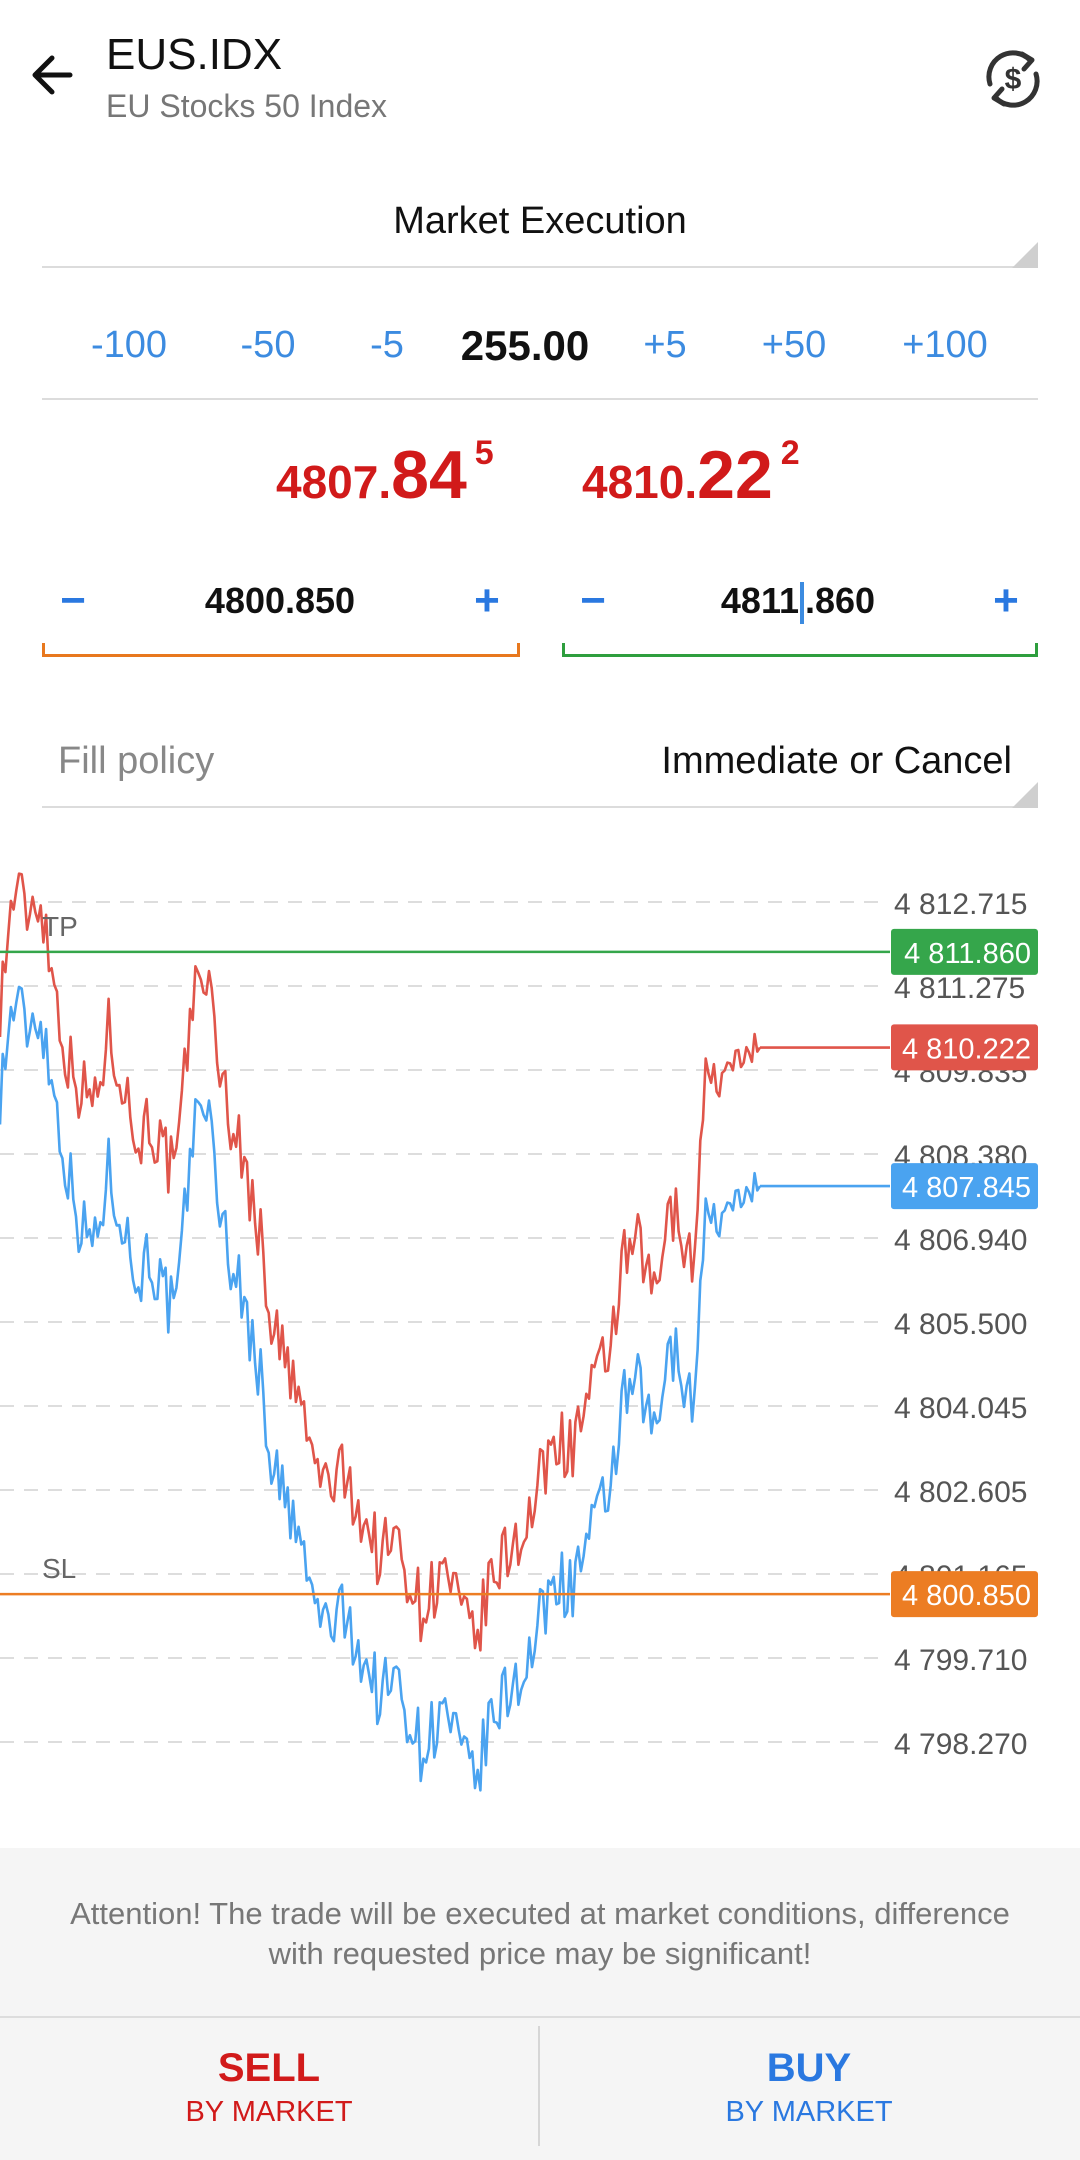  What do you see at coordinates (1036, 650) in the screenshot?
I see `take-profit-underline-right` at bounding box center [1036, 650].